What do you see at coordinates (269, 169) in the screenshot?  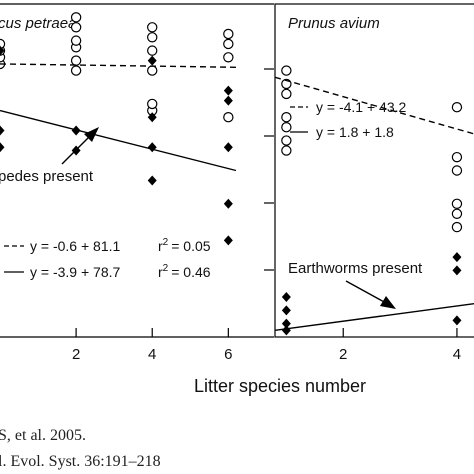 I see `right-panel-y-ticks` at bounding box center [269, 169].